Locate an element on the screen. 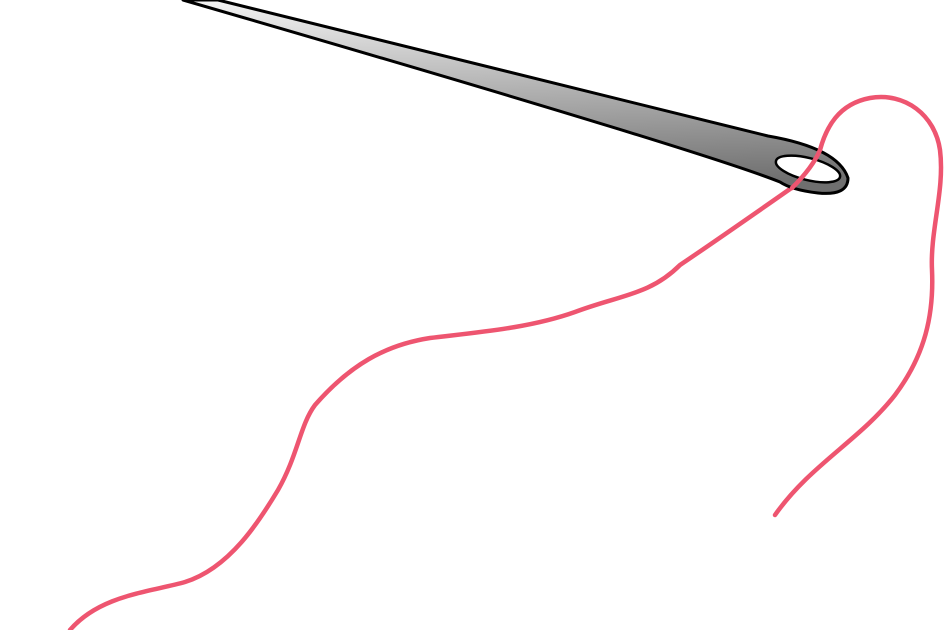 The width and height of the screenshot is (945, 630). thread-front is located at coordinates (858, 306).